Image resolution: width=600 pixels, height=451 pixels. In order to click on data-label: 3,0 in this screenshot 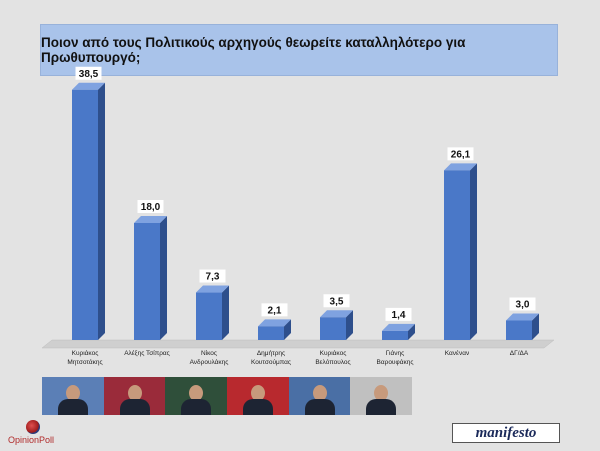, I will do `click(523, 305)`.